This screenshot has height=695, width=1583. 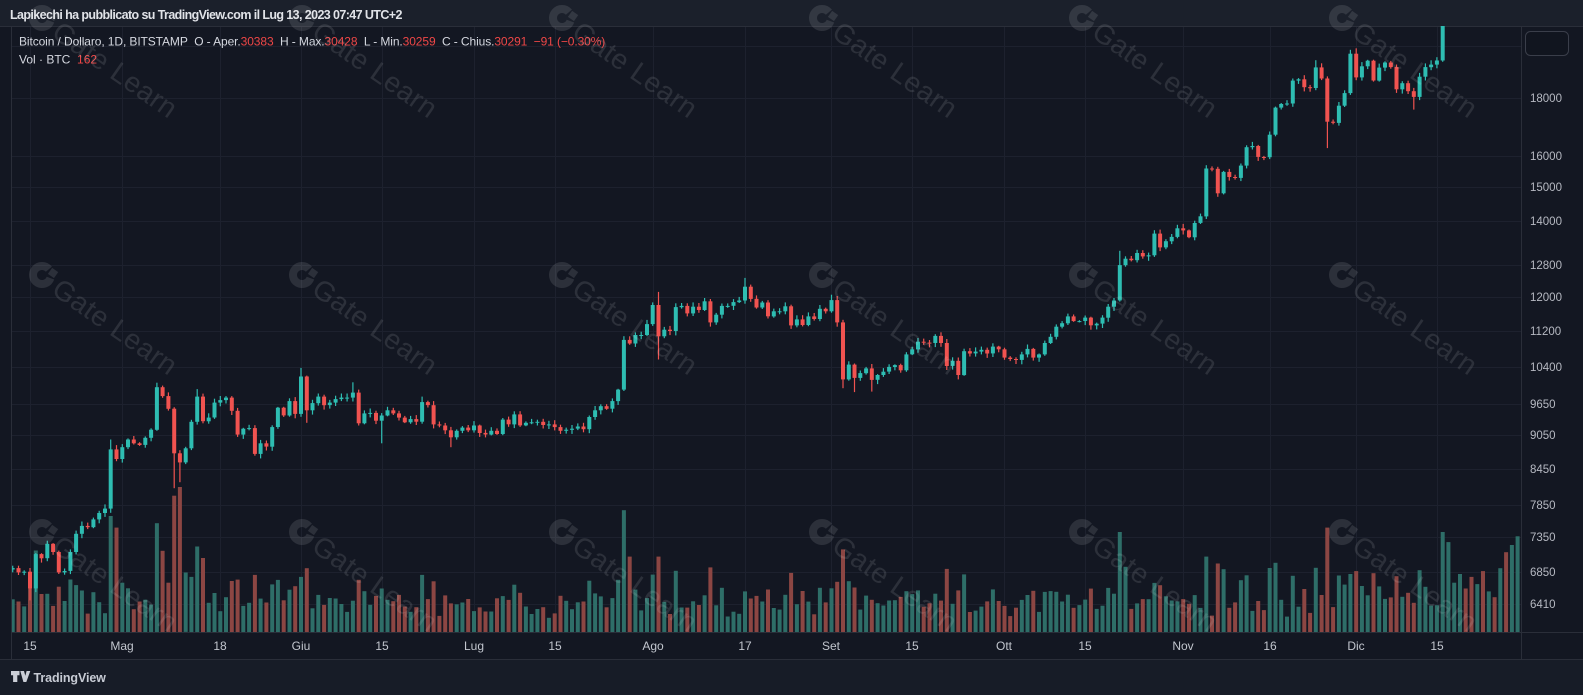 I want to click on svg-text: Ott, so click(x=1004, y=646).